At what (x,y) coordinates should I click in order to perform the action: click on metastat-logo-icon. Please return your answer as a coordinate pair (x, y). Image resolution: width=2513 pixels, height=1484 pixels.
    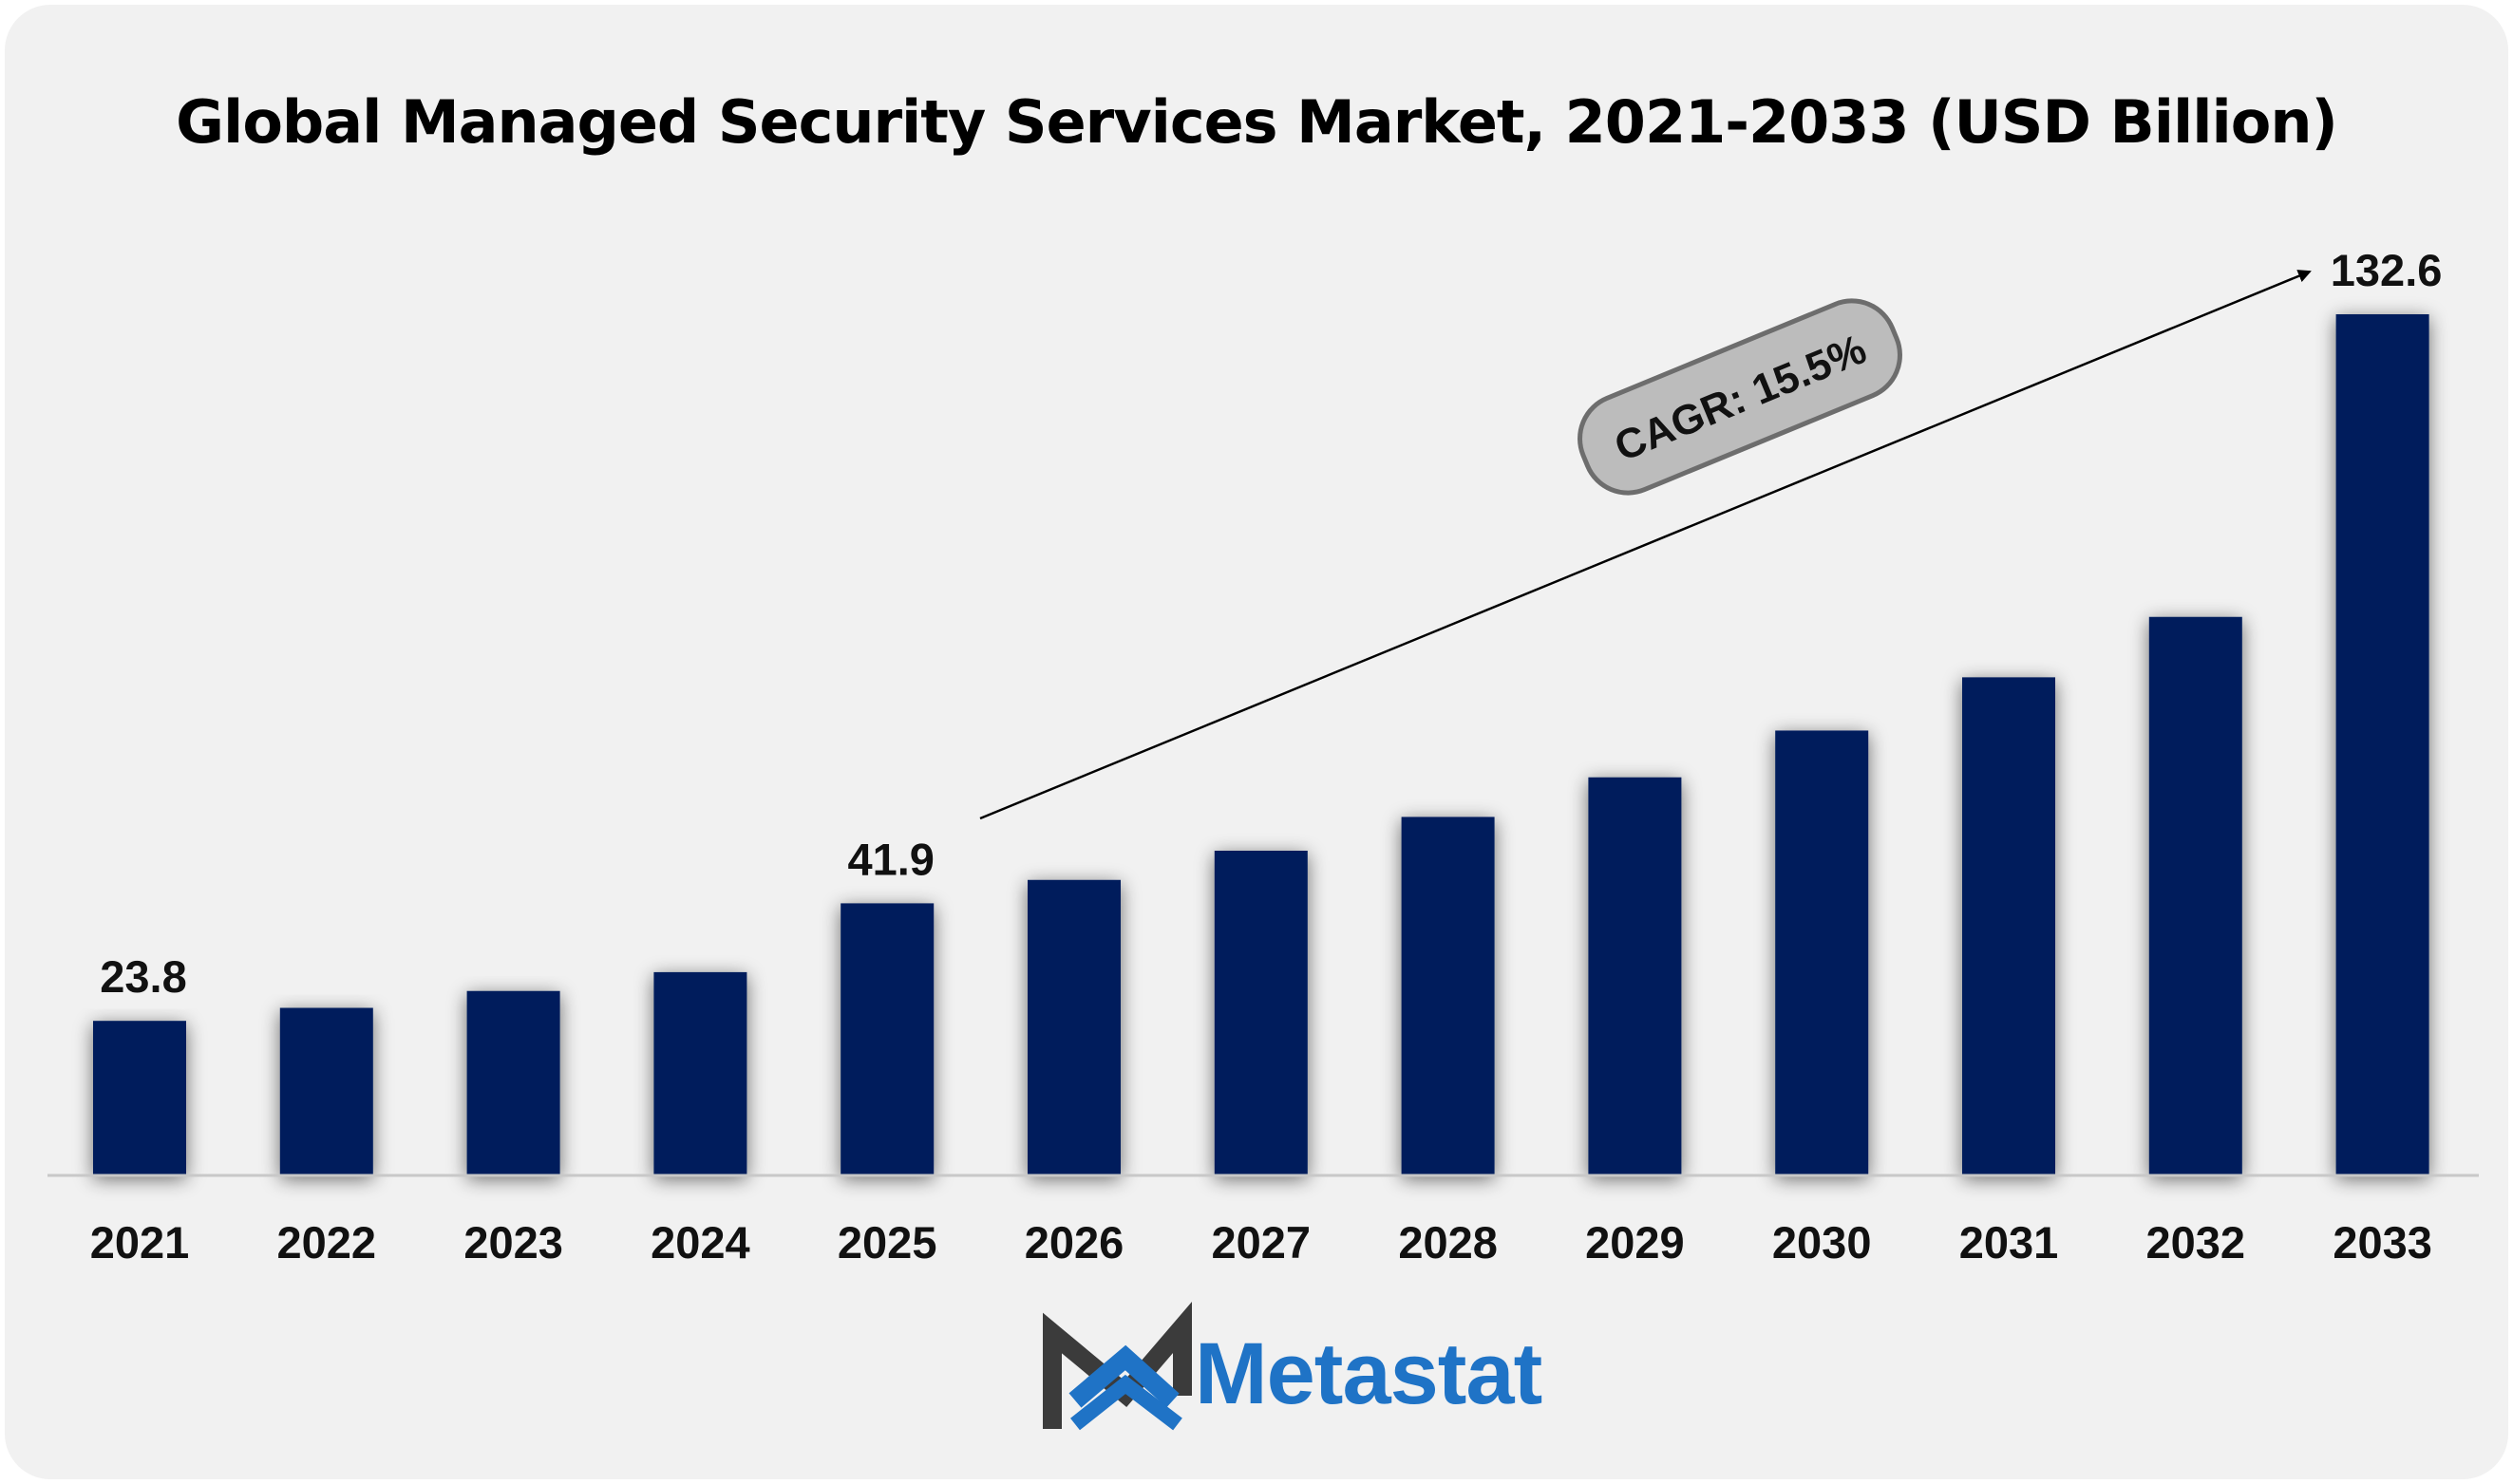
    Looking at the image, I should click on (1118, 1366).